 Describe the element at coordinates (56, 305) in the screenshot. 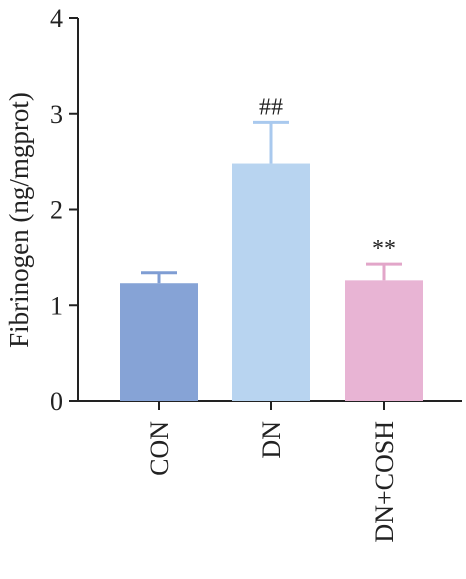

I see `y-tick-label: 1` at that location.